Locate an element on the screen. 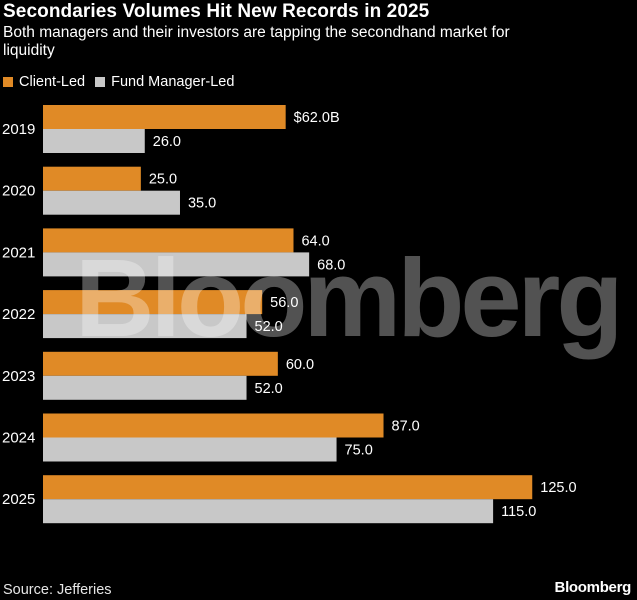  value-label-fund-manager-led-2019: 26.0 is located at coordinates (167, 142).